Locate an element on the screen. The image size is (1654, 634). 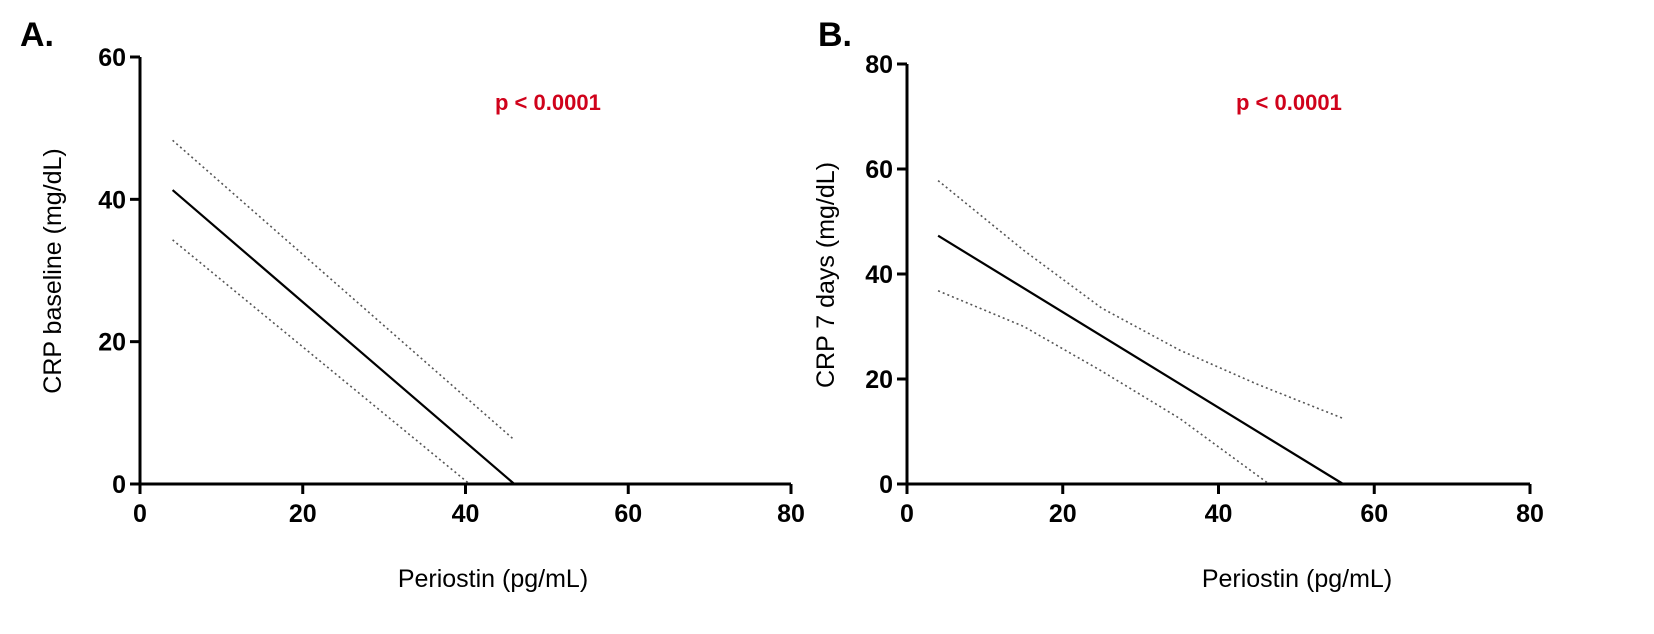
panel-b-regression-line is located at coordinates (1140, 359).